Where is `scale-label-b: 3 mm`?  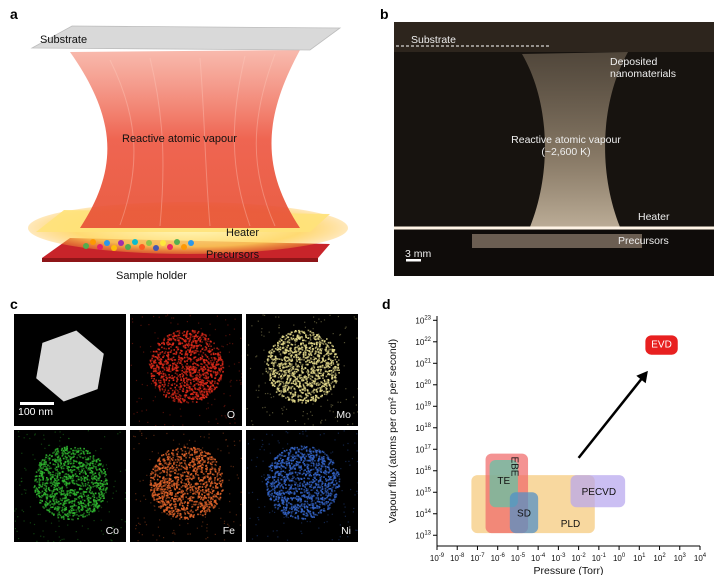
scale-label-b: 3 mm is located at coordinates (418, 254).